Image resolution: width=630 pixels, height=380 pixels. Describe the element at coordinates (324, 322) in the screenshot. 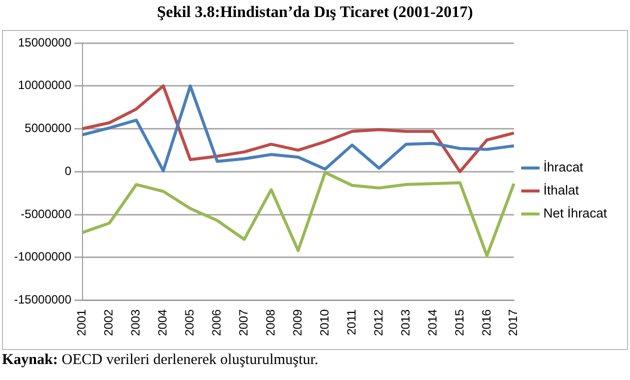

I see `x-tick-label: 2010` at that location.